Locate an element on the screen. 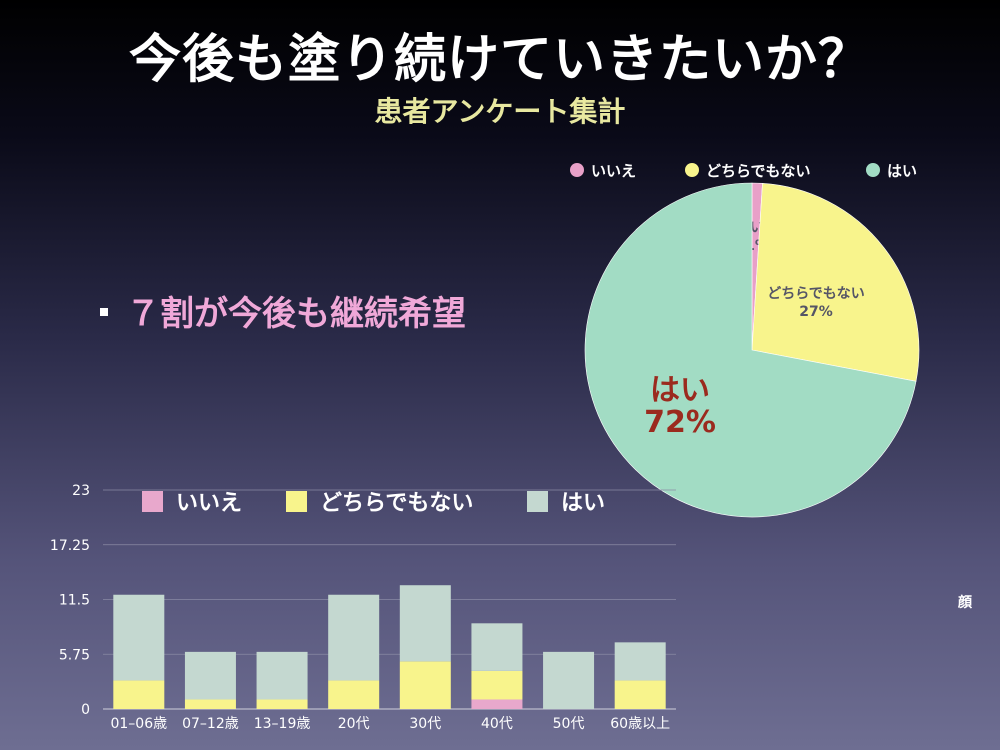 Image resolution: width=1000 pixels, height=750 pixels. pie-slice-label: どちらでもない is located at coordinates (816, 294).